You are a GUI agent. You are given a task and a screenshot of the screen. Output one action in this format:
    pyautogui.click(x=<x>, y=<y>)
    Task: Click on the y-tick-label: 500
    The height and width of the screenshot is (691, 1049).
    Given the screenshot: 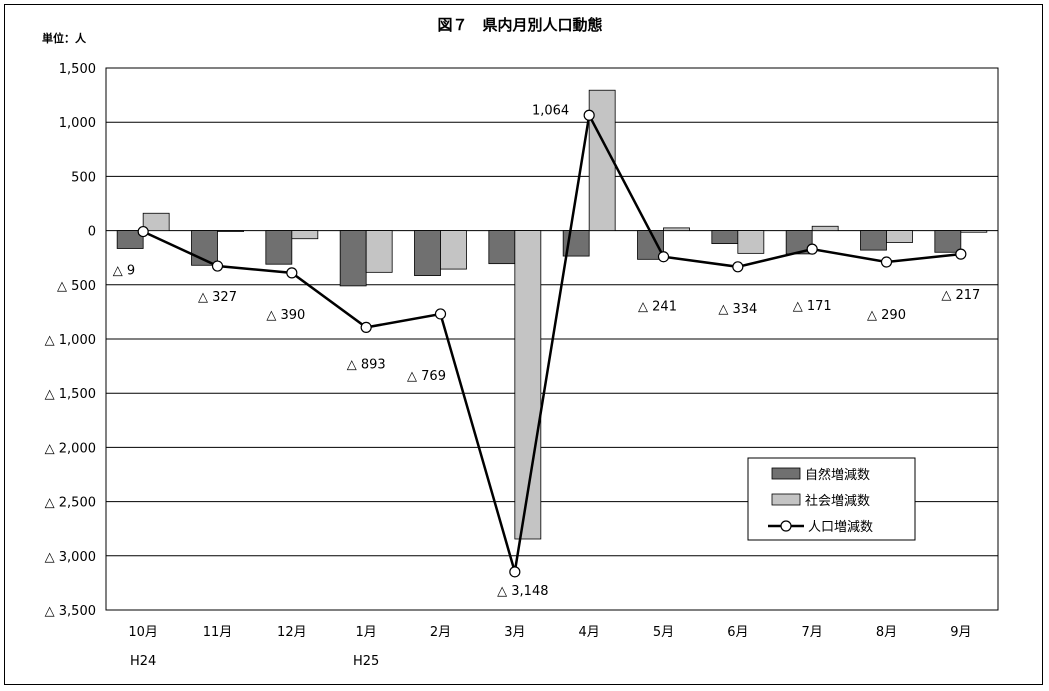 What is the action you would take?
    pyautogui.click(x=83, y=177)
    